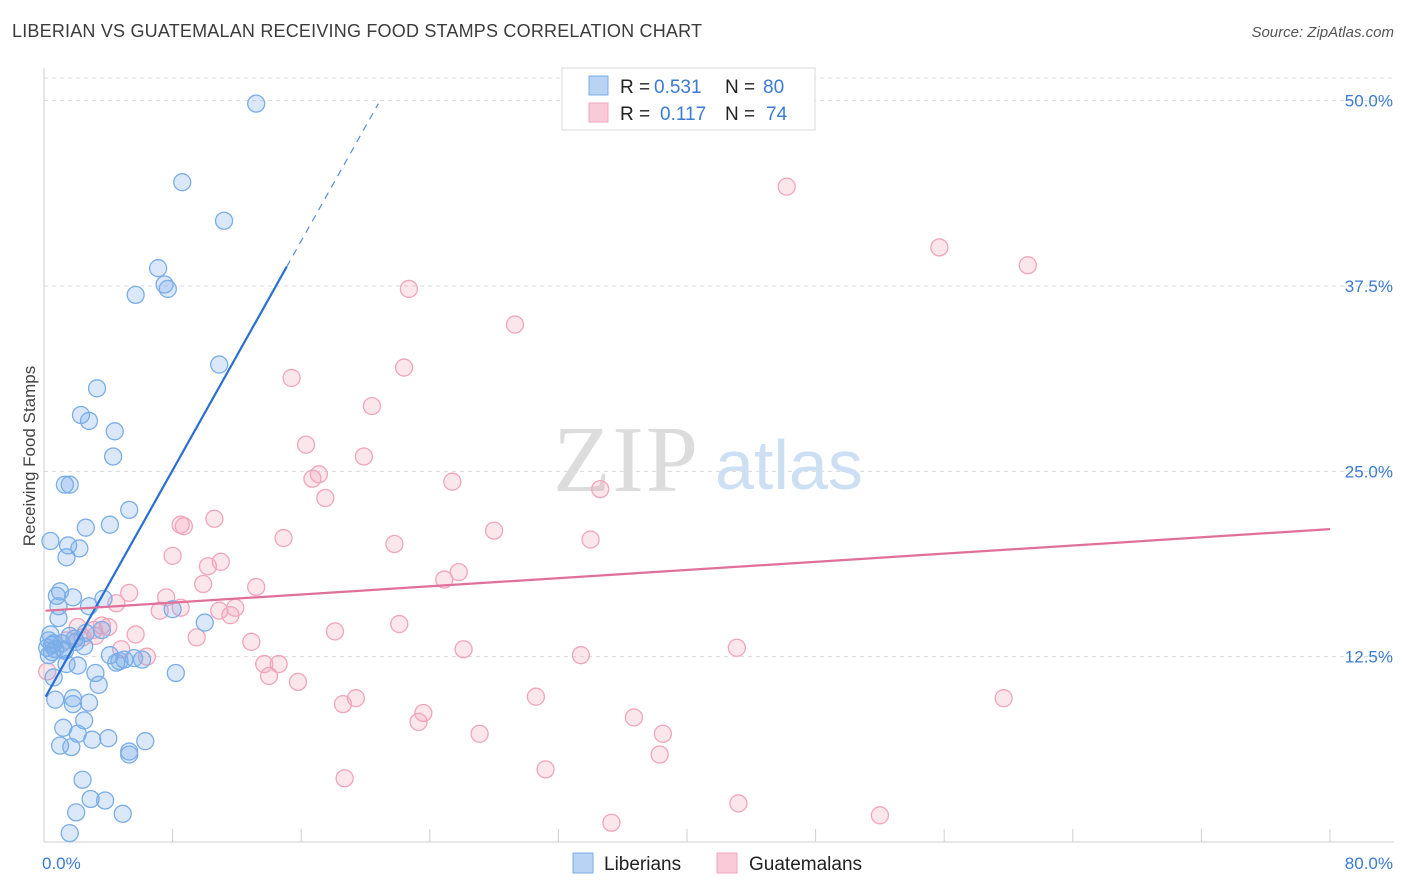 This screenshot has width=1406, height=892. I want to click on liberians-trend-line, so click(166, 482).